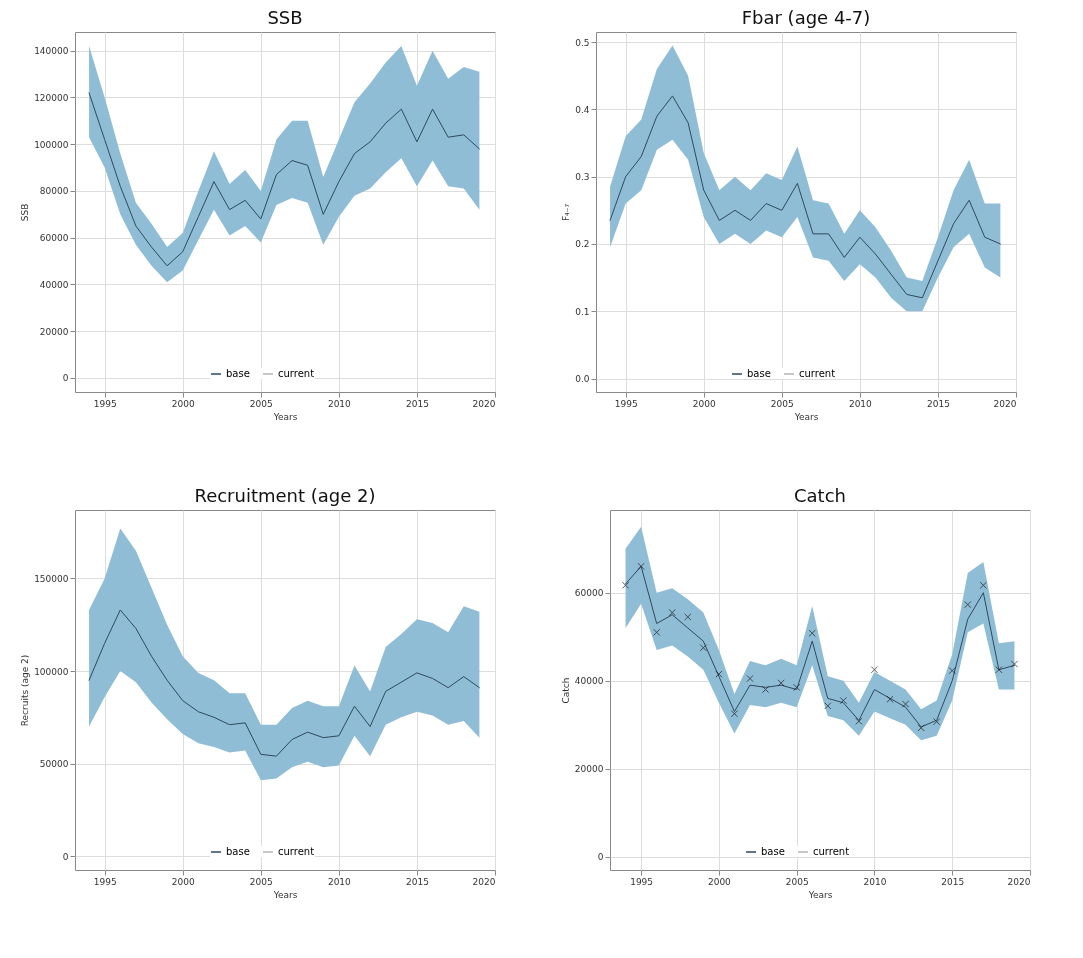  What do you see at coordinates (582, 42) in the screenshot?
I see `y-tick-label: 0.5` at bounding box center [582, 42].